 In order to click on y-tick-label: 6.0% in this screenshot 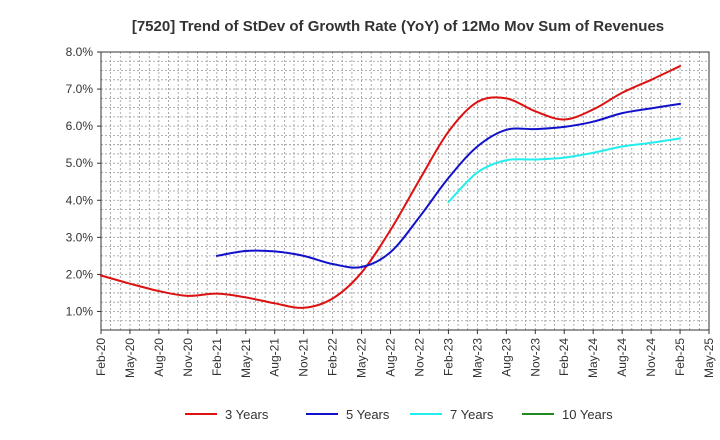, I will do `click(80, 126)`.